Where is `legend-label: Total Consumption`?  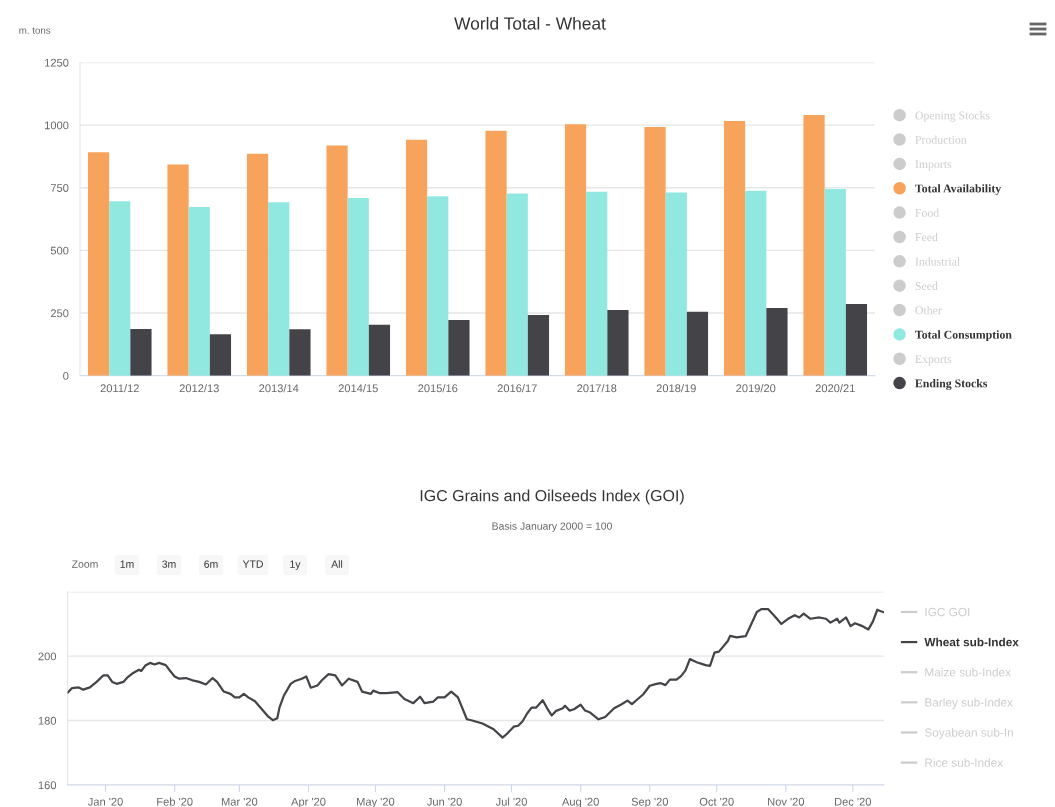 legend-label: Total Consumption is located at coordinates (963, 336).